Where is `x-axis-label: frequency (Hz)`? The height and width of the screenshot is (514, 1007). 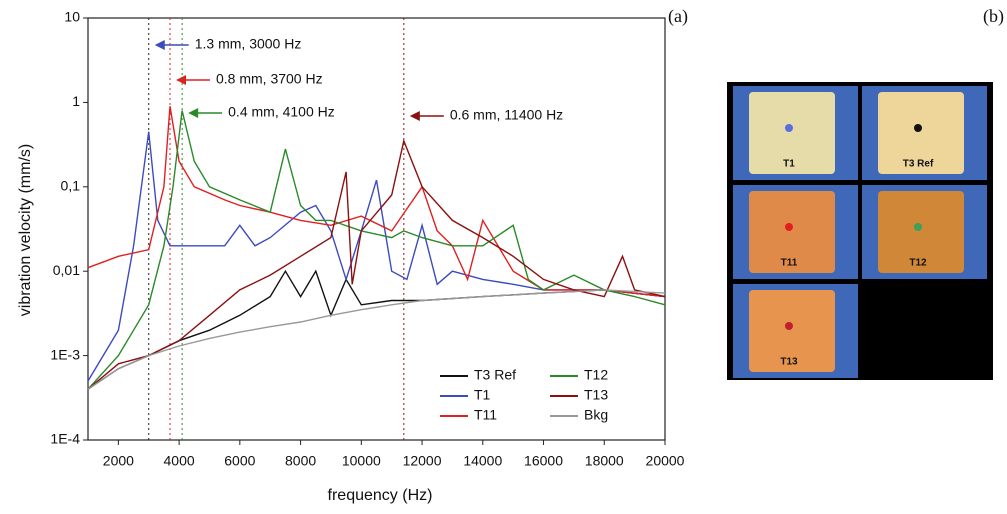 x-axis-label: frequency (Hz) is located at coordinates (380, 495).